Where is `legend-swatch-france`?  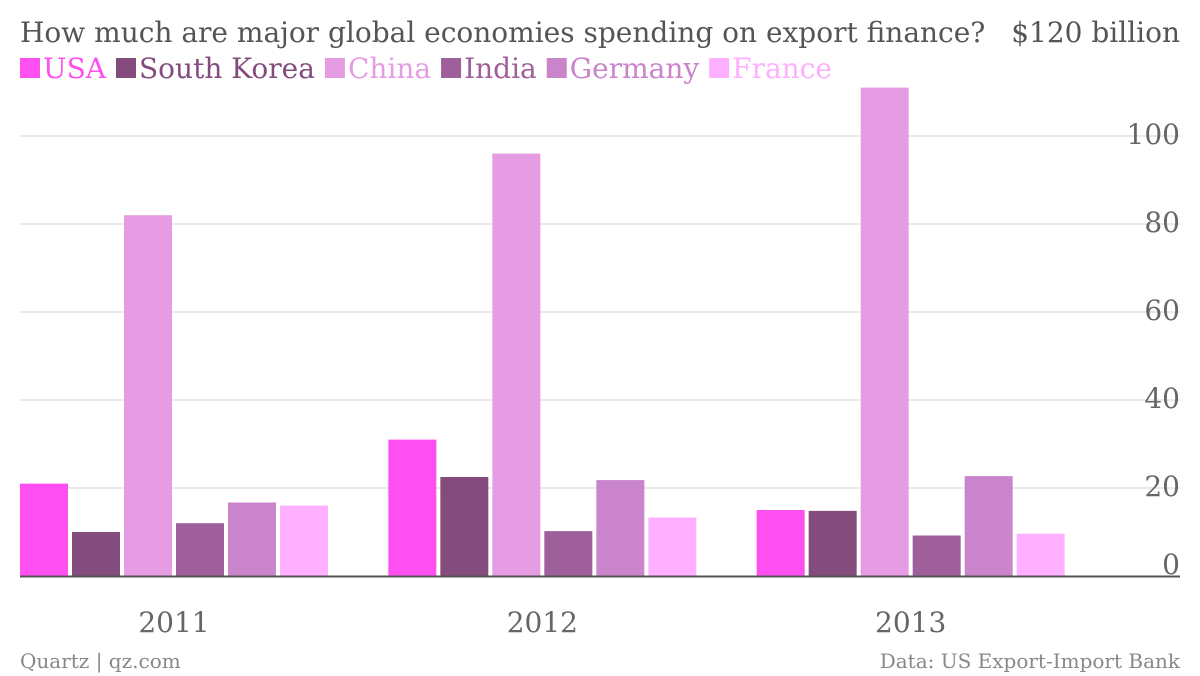
legend-swatch-france is located at coordinates (719, 68).